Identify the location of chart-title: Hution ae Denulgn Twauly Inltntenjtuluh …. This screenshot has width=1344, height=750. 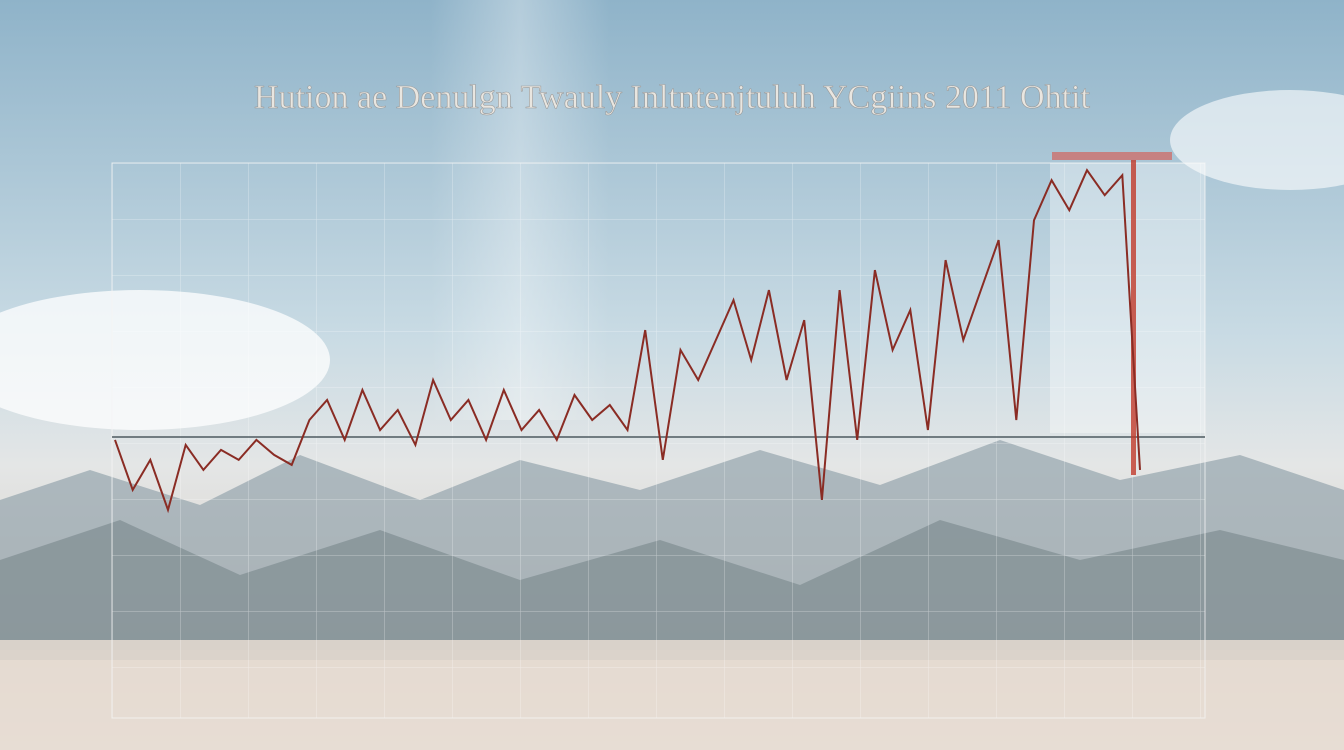
(672, 97).